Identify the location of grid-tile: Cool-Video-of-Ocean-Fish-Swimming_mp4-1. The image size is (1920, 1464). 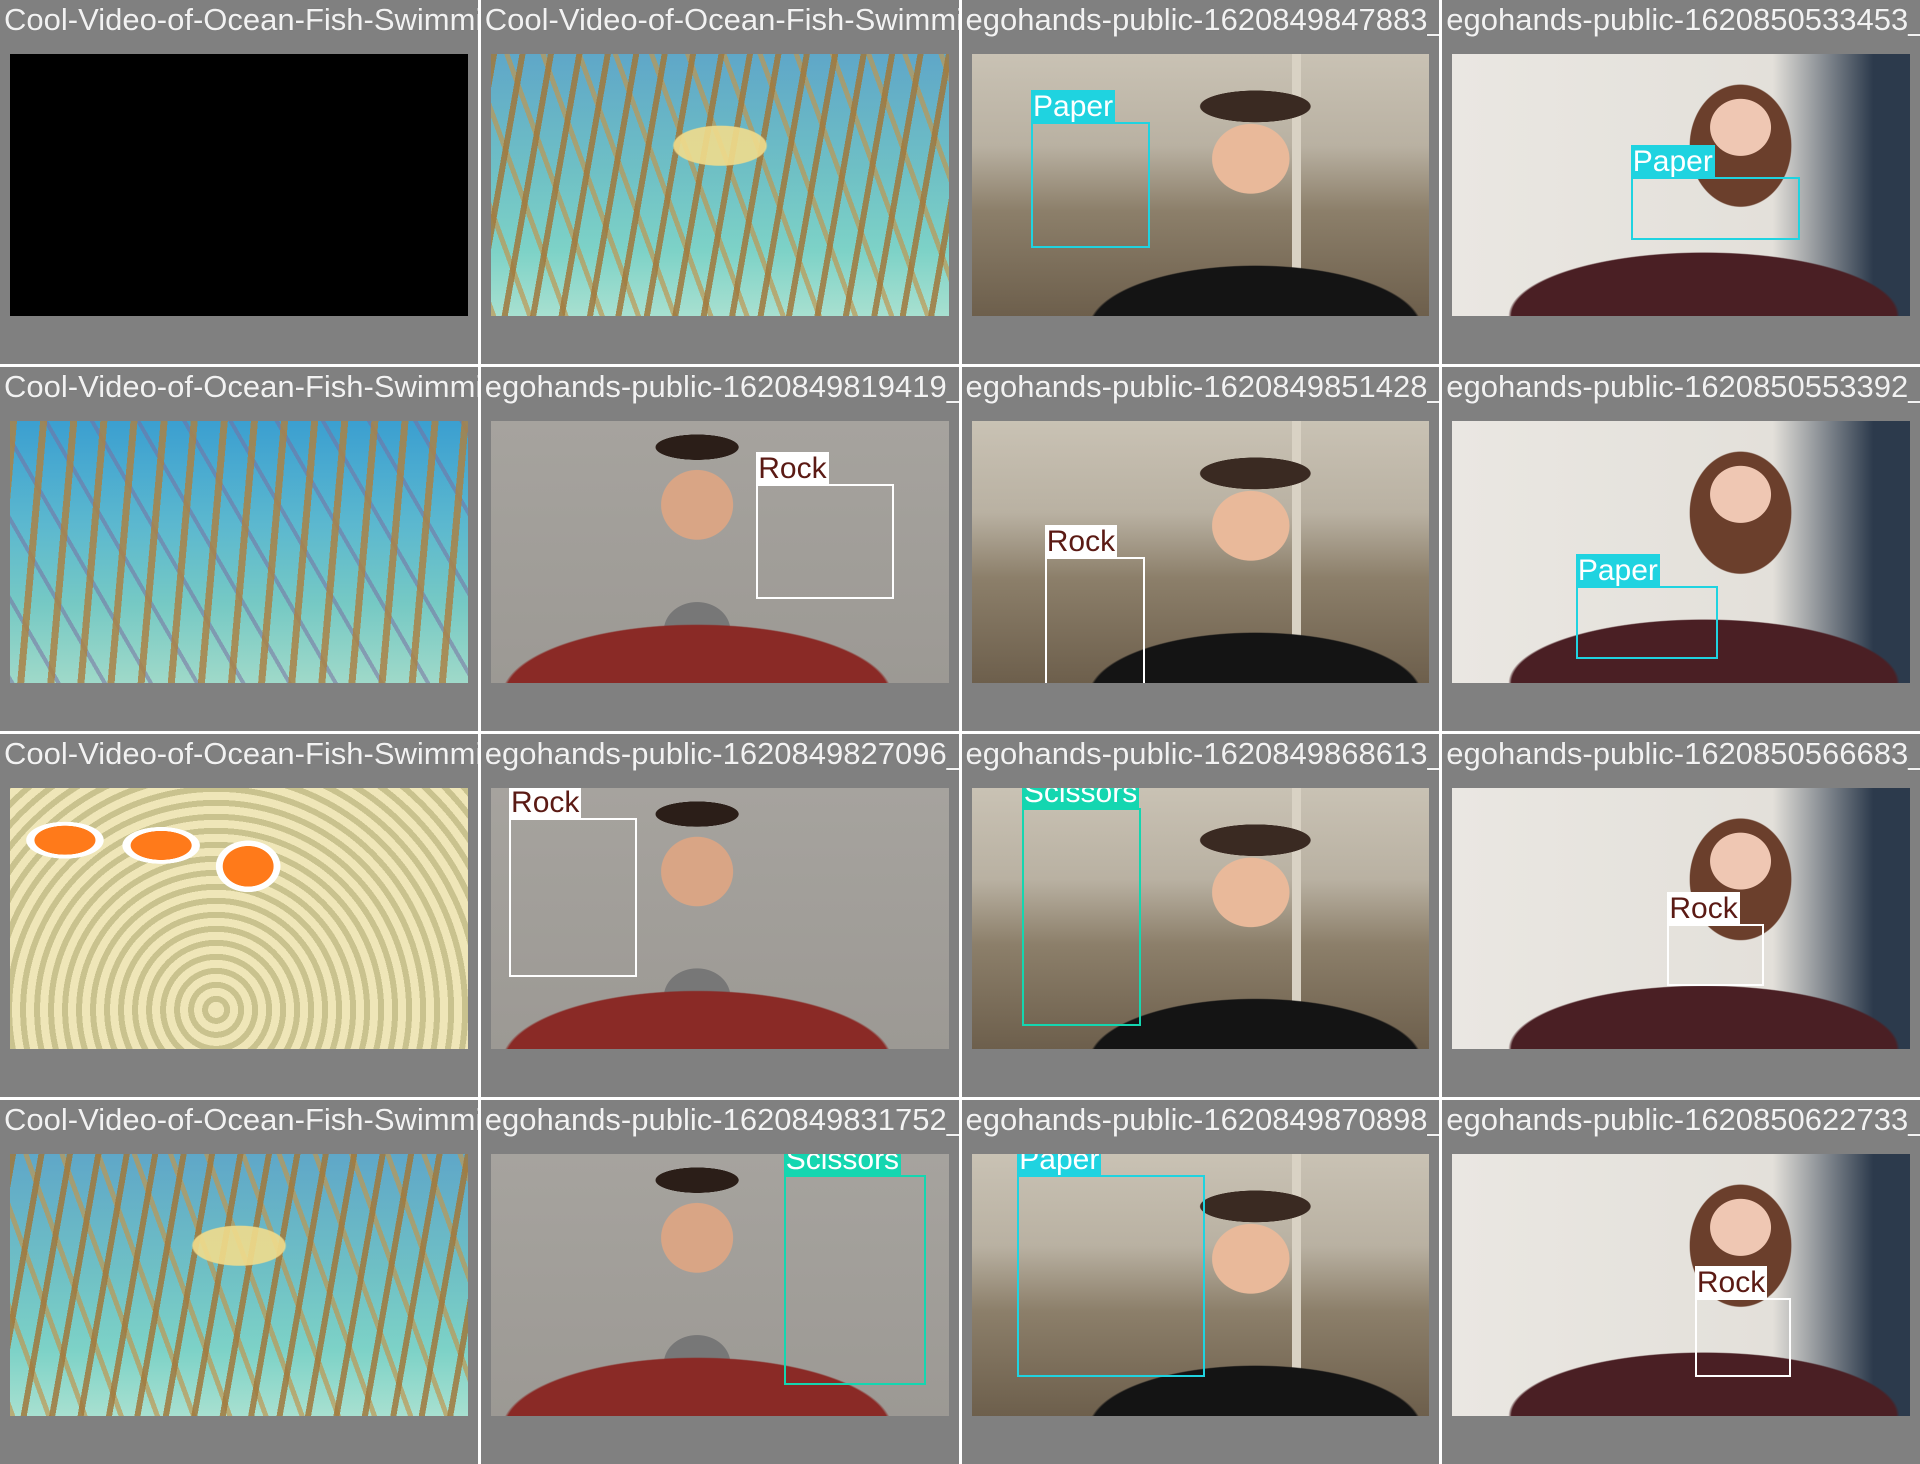
(239, 1282).